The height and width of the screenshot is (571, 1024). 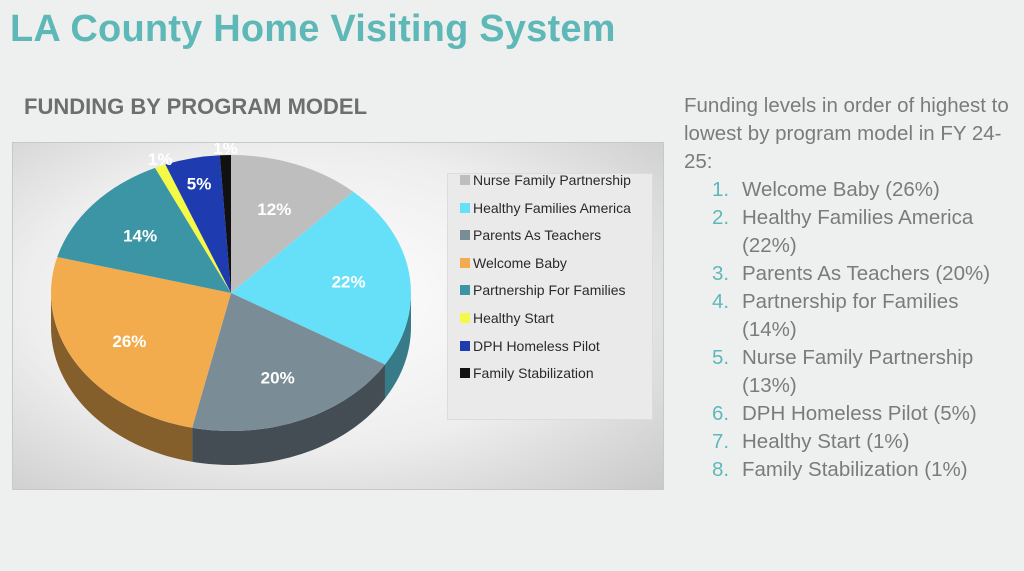 I want to click on pie-slice-healthy-families-america, so click(x=321, y=278).